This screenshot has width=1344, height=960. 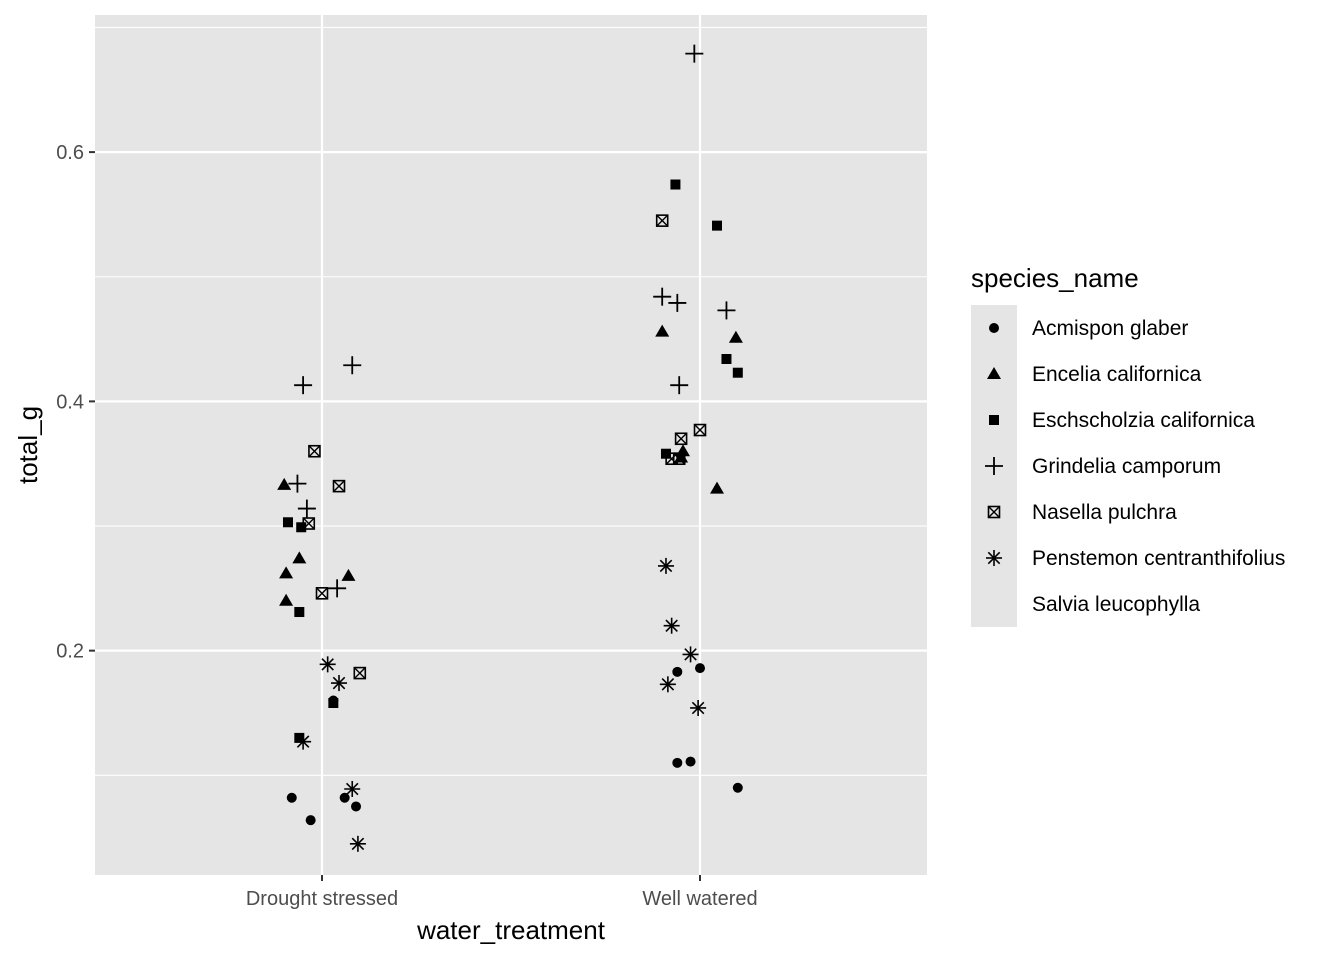 I want to click on legend-item: Acmispon glaber, so click(x=1088, y=328).